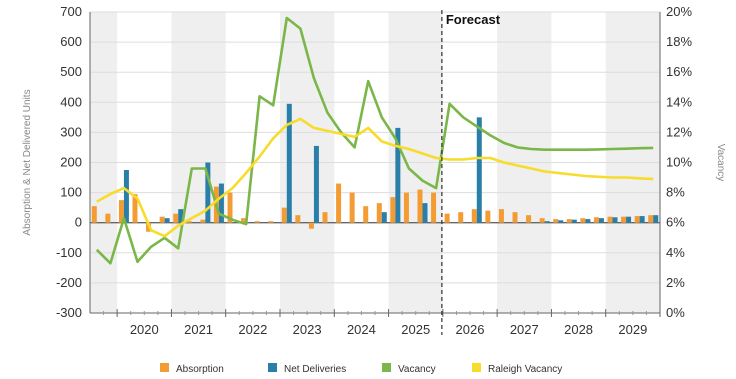 This screenshot has width=736, height=379. I want to click on y-axis-title-left: Absorption & Net Delivered Units, so click(27, 162).